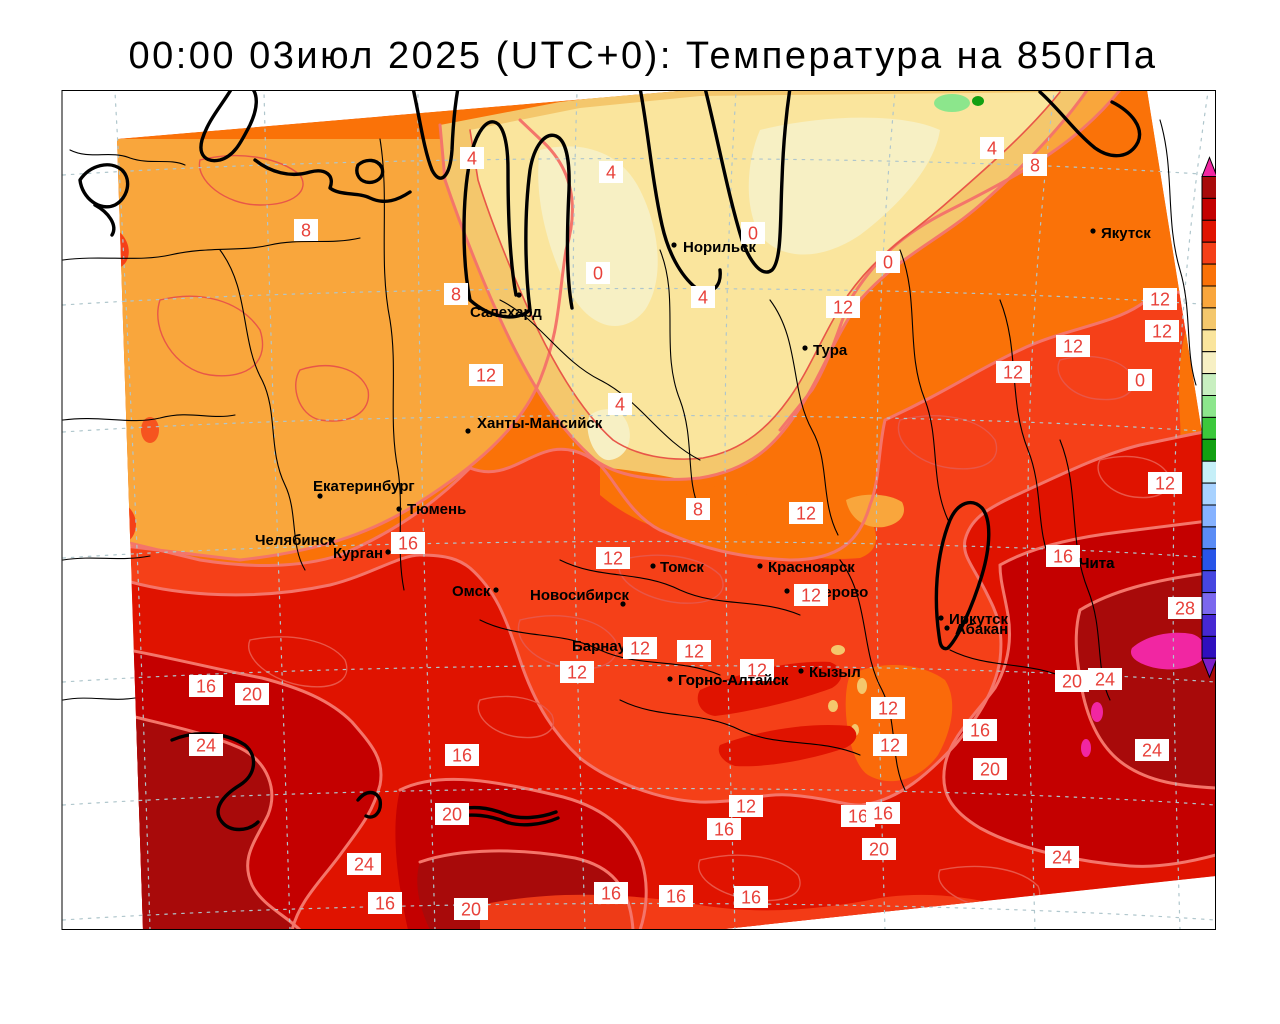 This screenshot has width=1280, height=1024. I want to click on svg-text: Якутск, so click(1126, 233).